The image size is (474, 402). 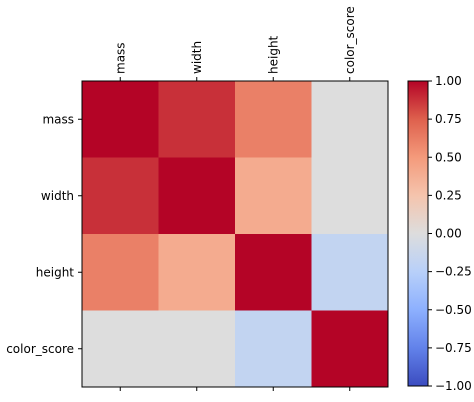 I want to click on heatmap-cell-height-width, so click(x=197, y=272).